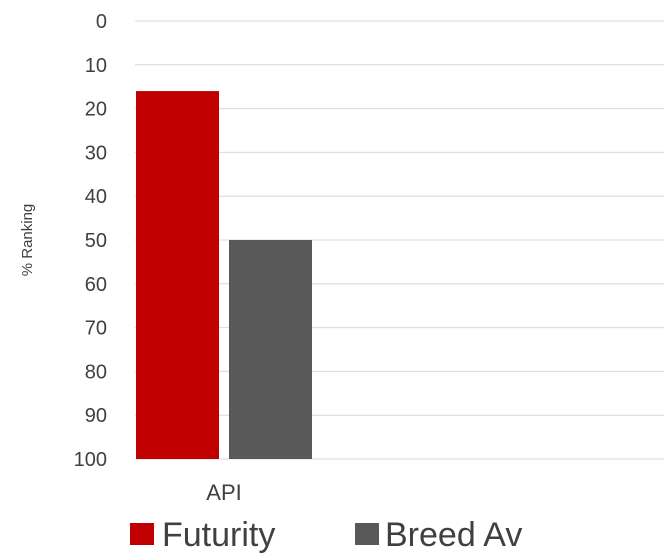  I want to click on x-category-label: API, so click(223, 492).